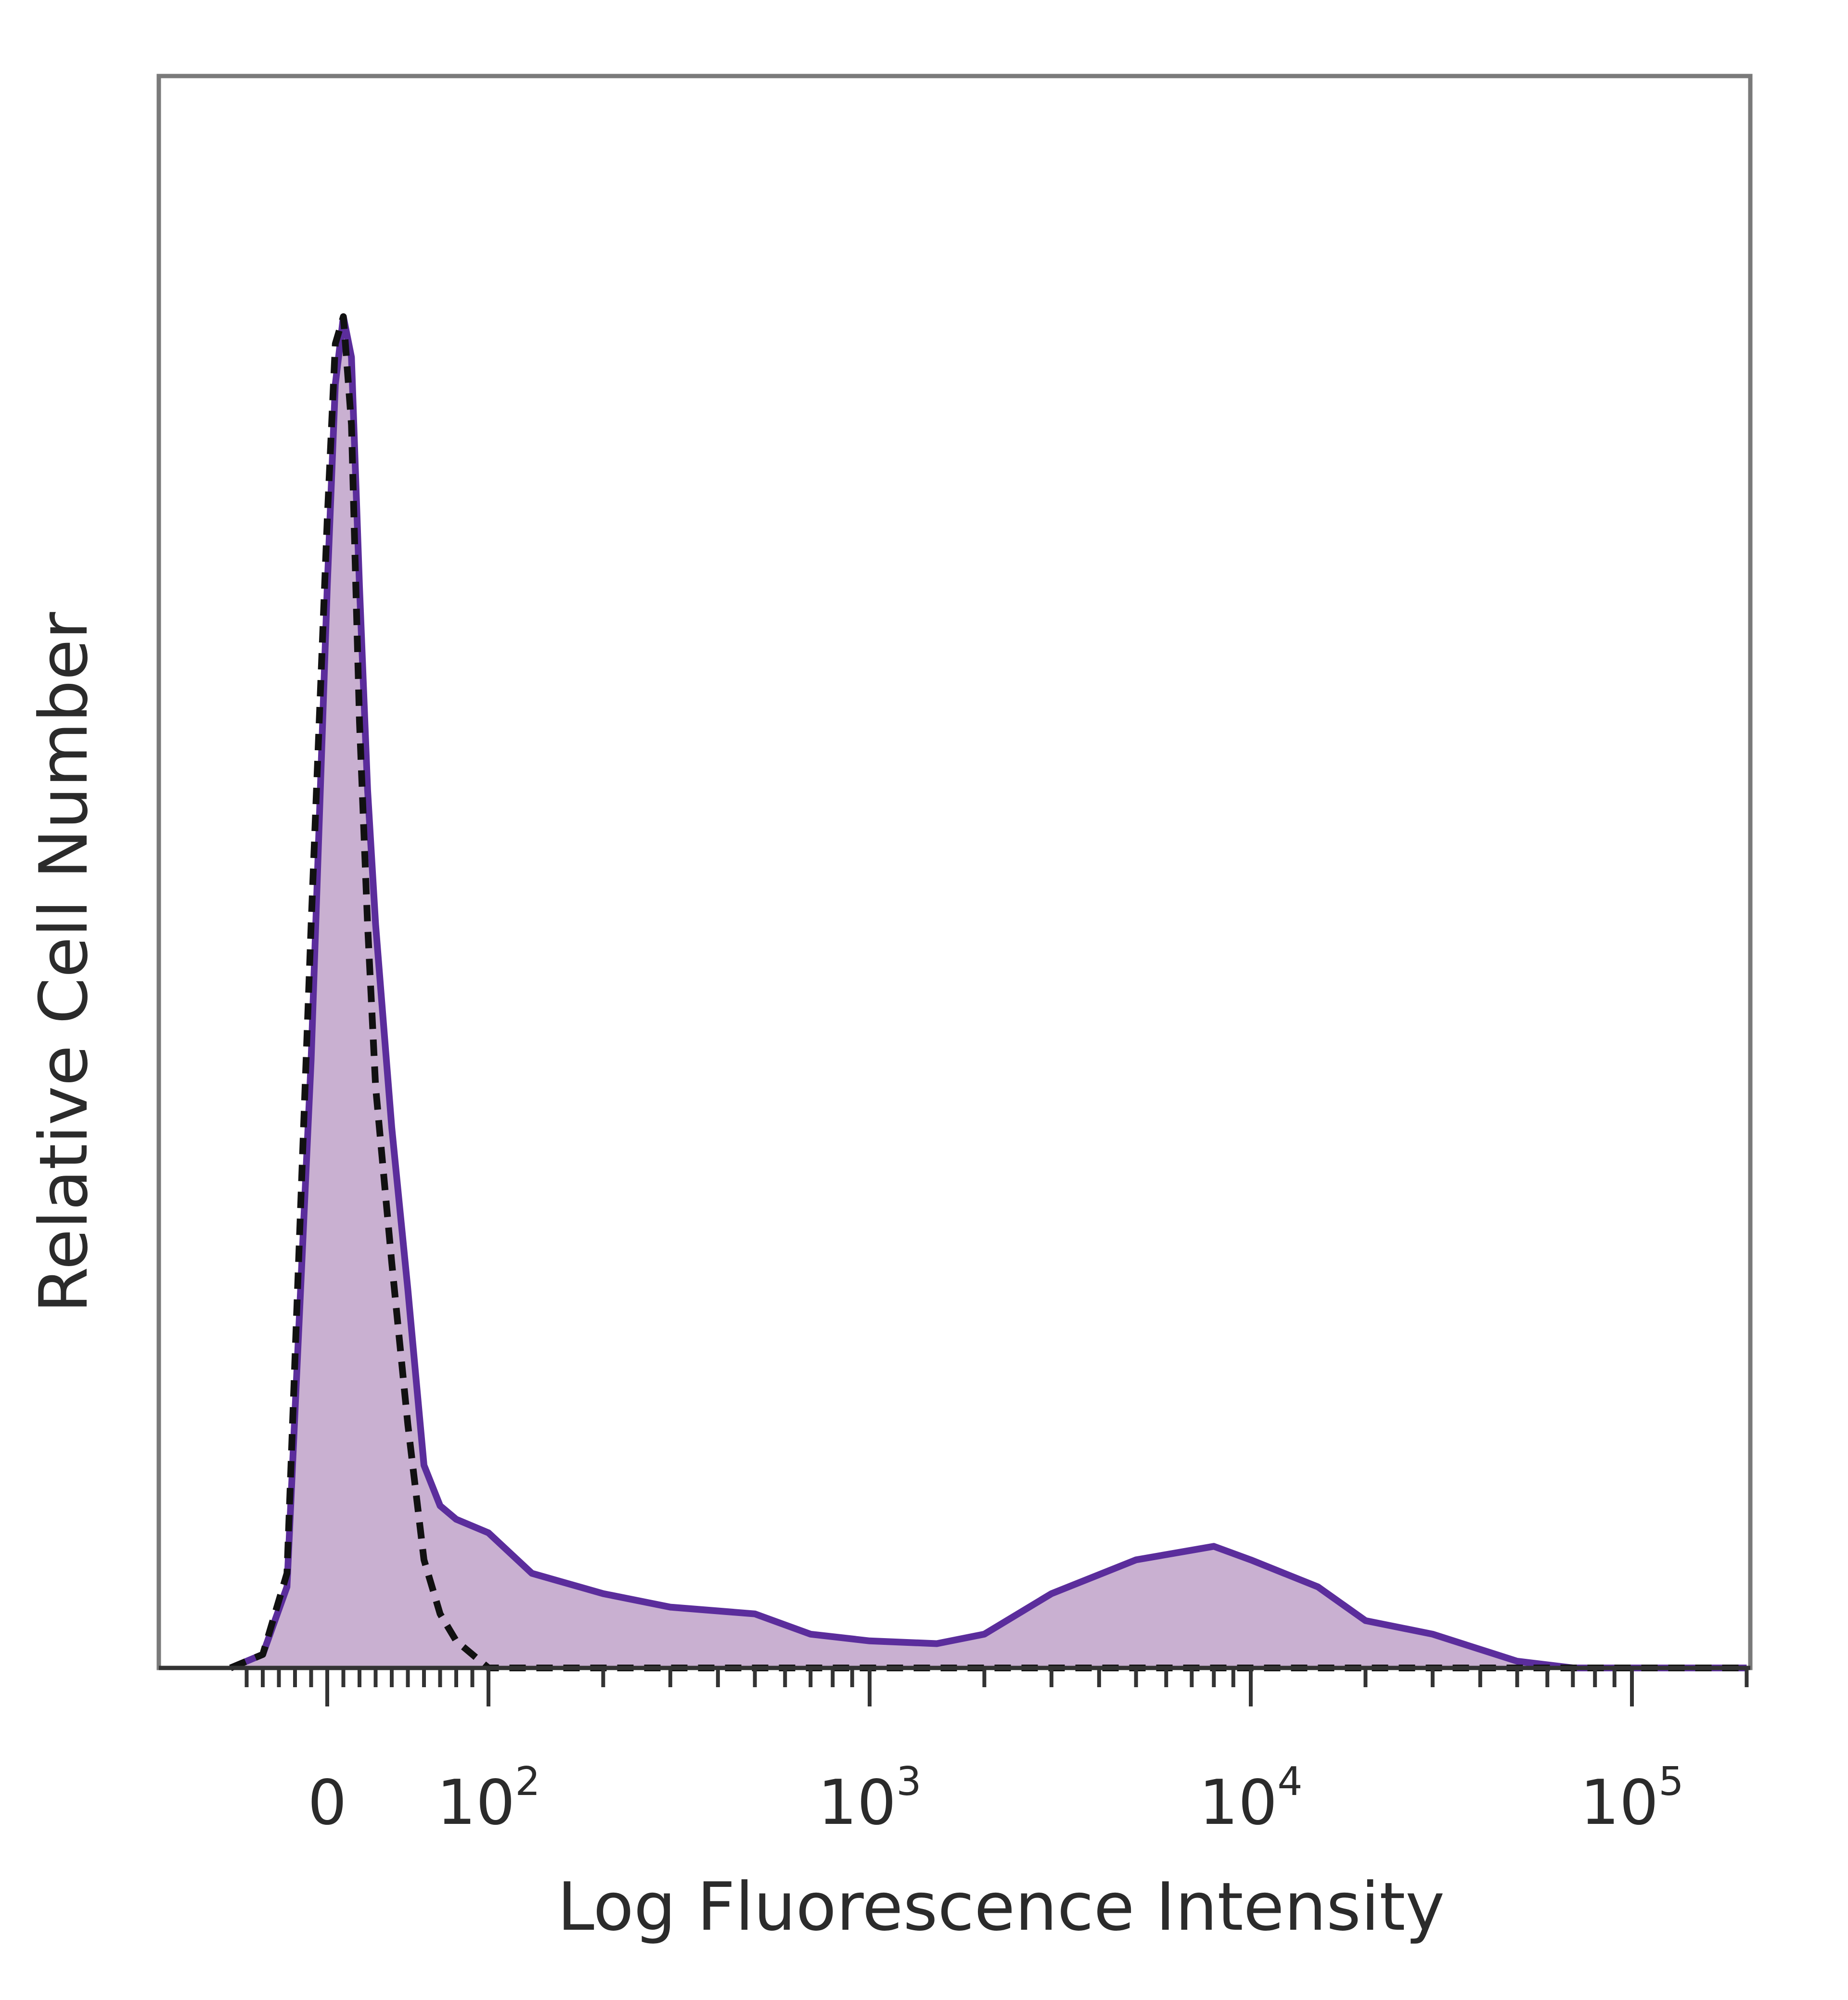 The image size is (1848, 2000). I want to click on y-axis-title: Relative Cell Number, so click(64, 962).